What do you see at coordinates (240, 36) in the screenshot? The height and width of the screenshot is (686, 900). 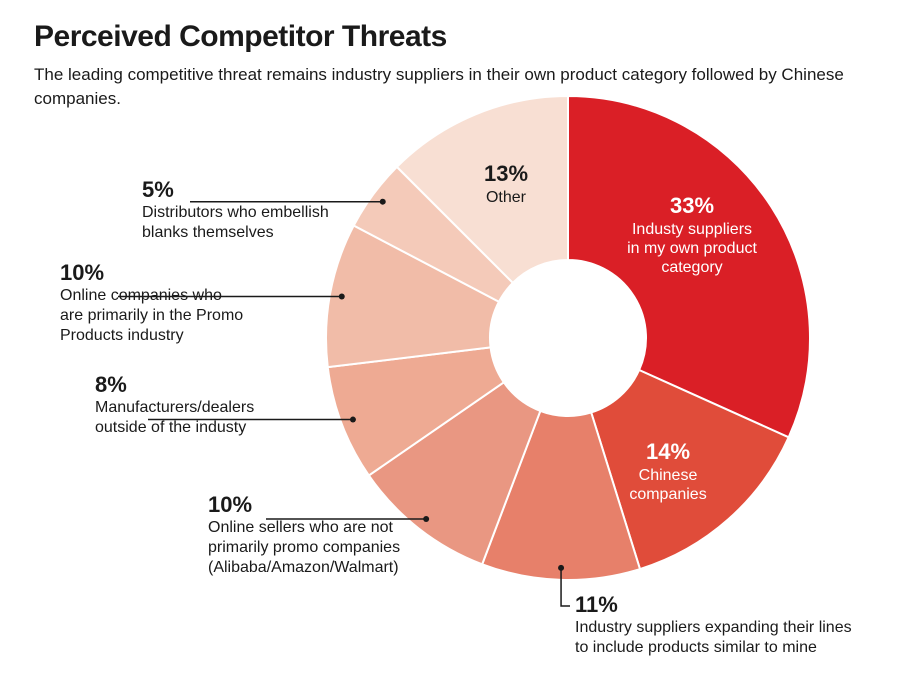 I see `chart-title: Perceived Competitor Threats` at bounding box center [240, 36].